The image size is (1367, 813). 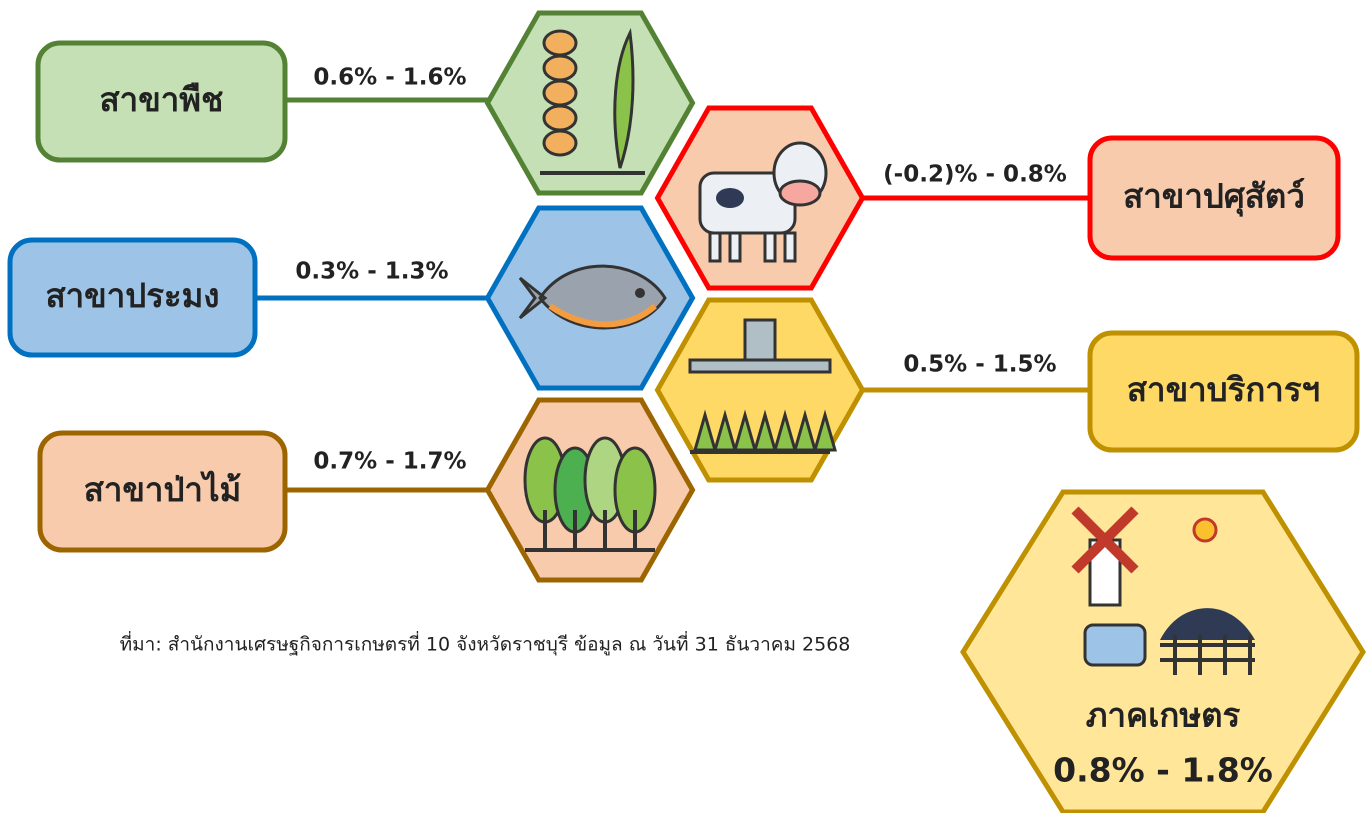 What do you see at coordinates (800, 193) in the screenshot?
I see `icon-nose` at bounding box center [800, 193].